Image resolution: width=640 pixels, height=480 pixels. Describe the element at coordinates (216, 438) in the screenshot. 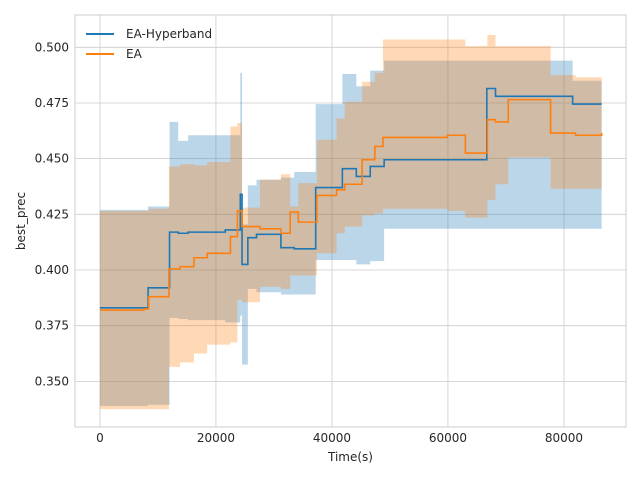

I see `x-tick-label: 20000` at that location.